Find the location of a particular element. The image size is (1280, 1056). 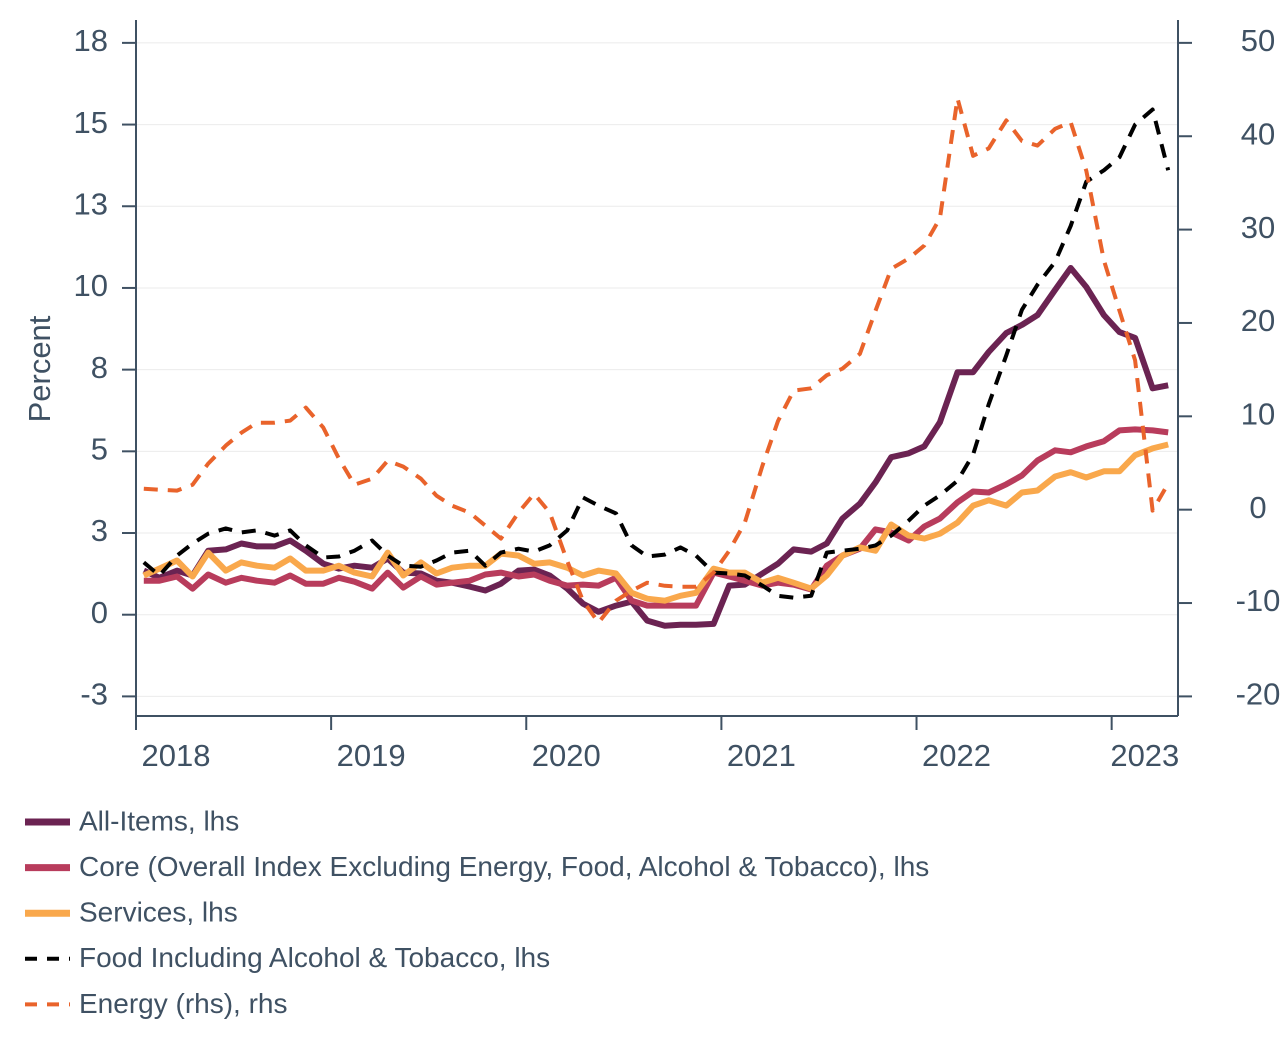

x-tick-label: 2023 is located at coordinates (1144, 755).